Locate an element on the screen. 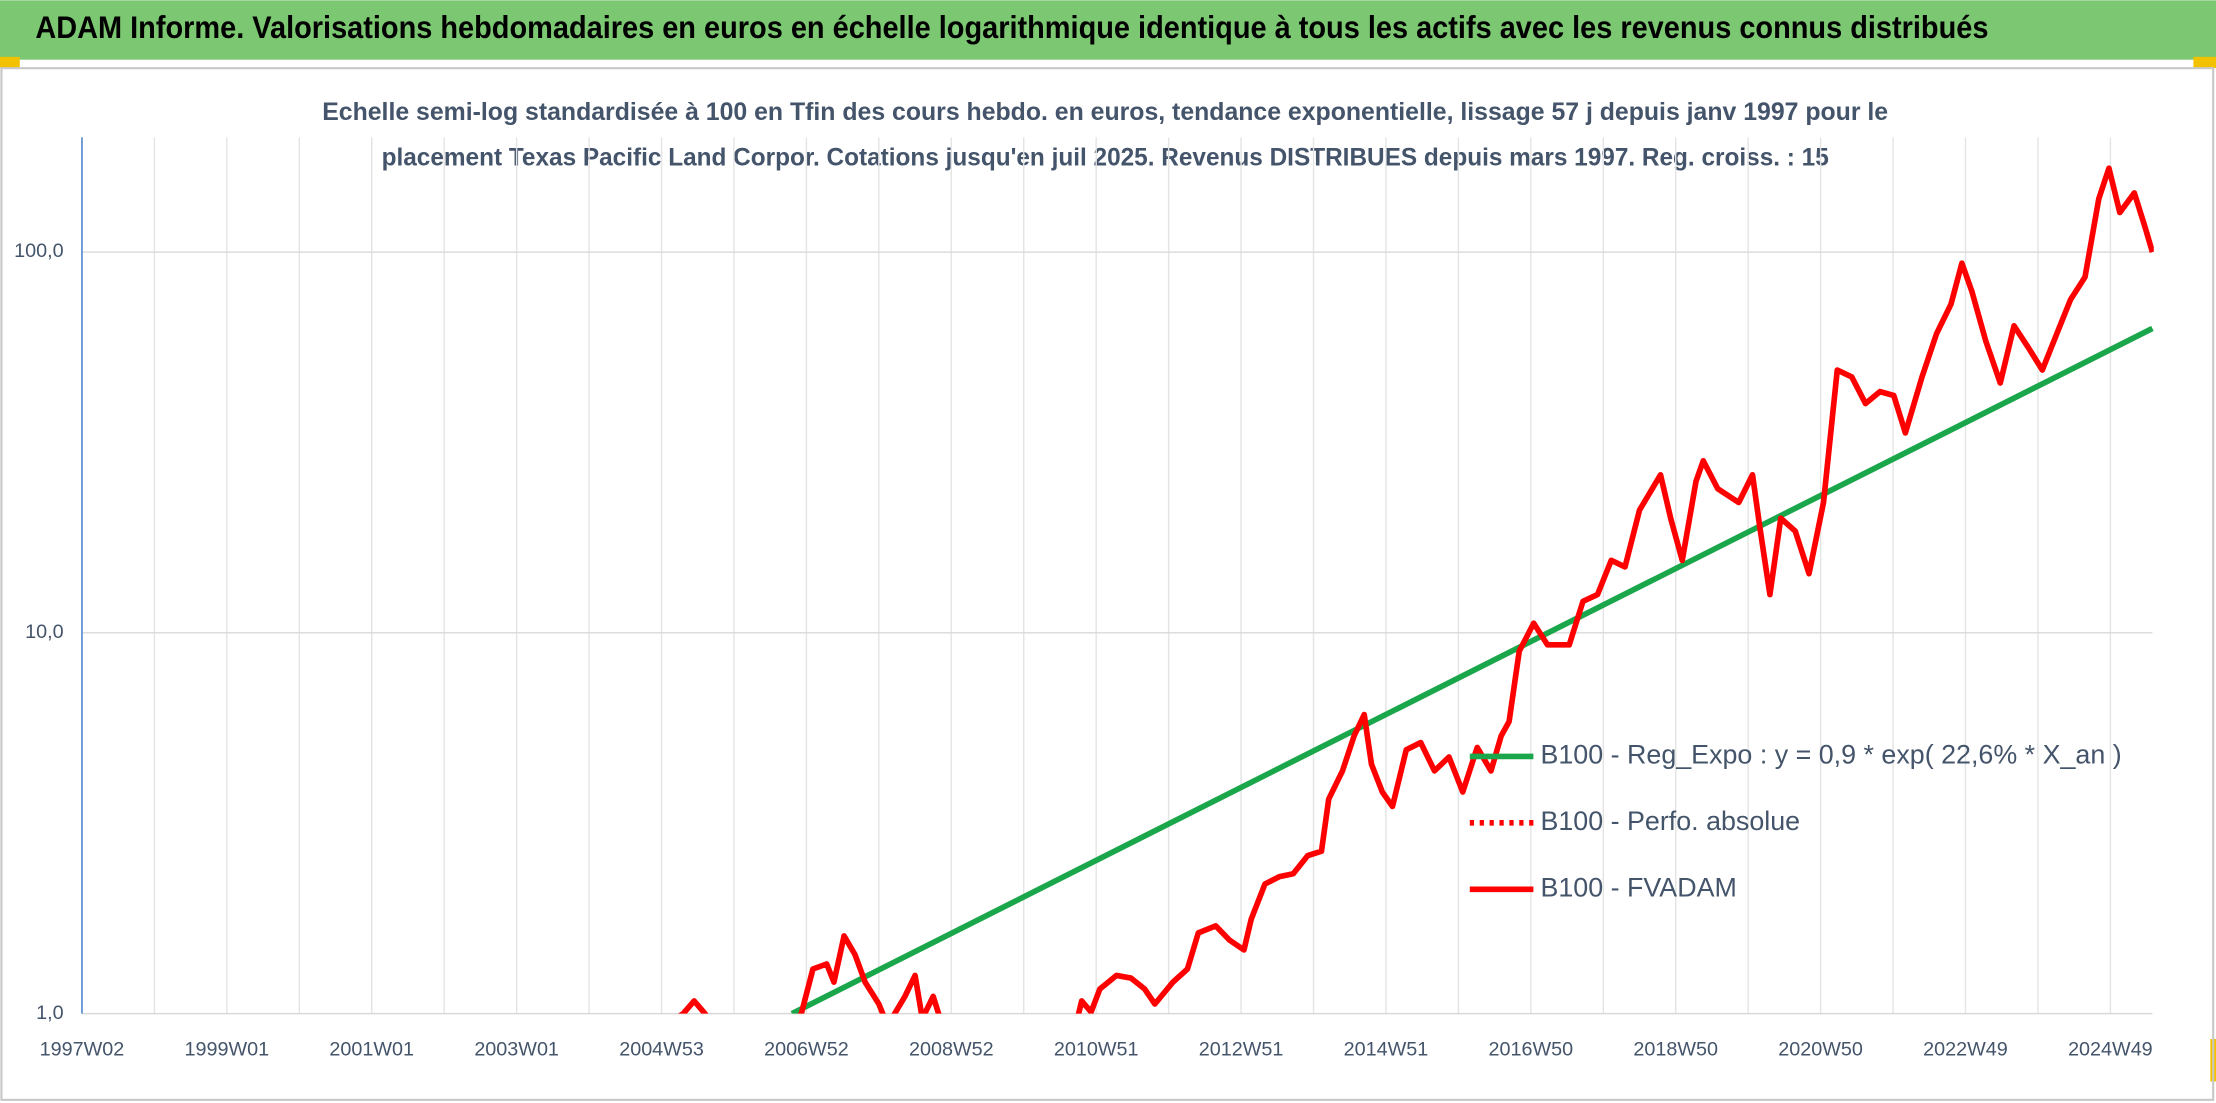  x-tick-label: 2004W53 is located at coordinates (661, 1050).